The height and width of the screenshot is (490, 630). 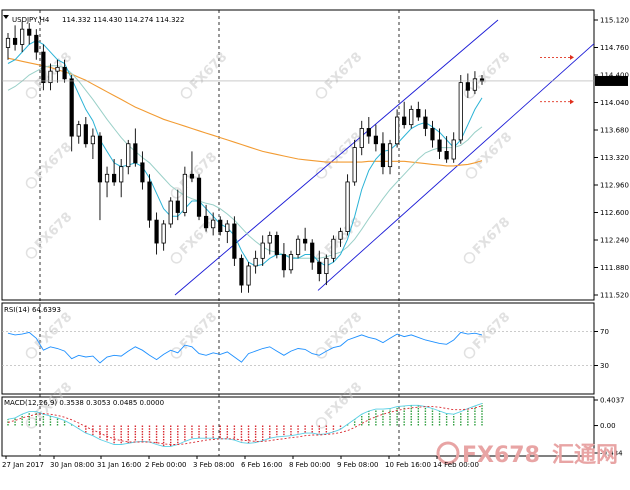 I want to click on x-tick-label-7: 9 Feb 08:00, so click(x=357, y=465).